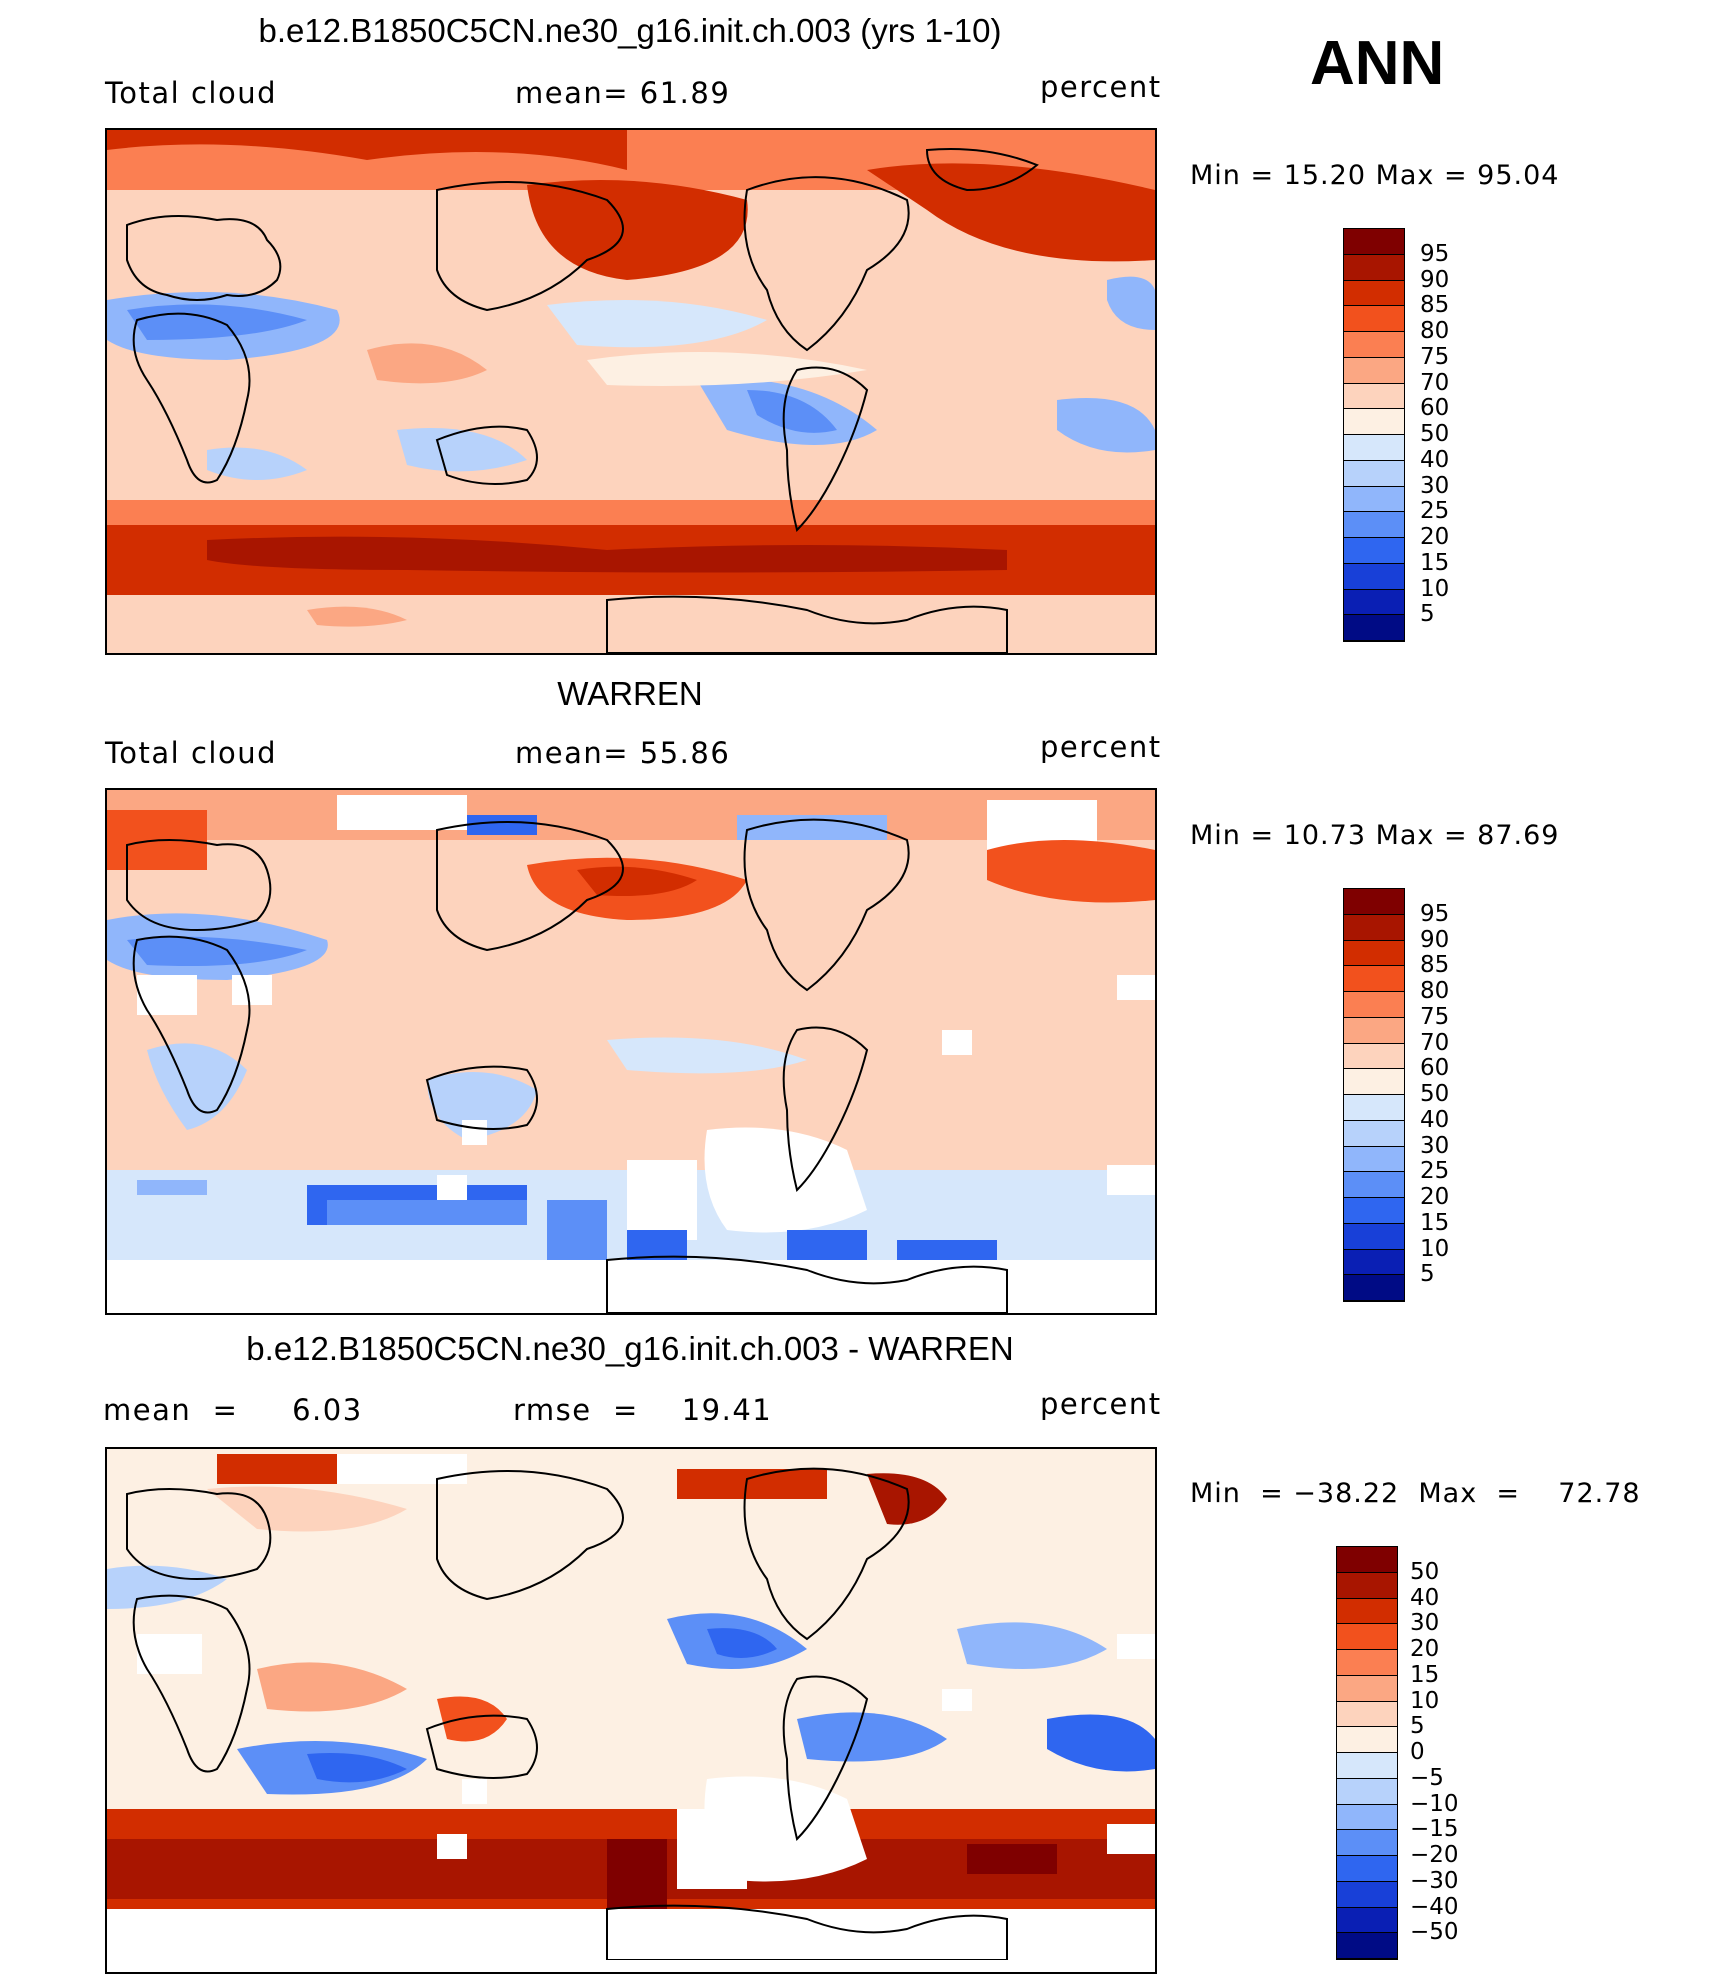 Image resolution: width=1710 pixels, height=1974 pixels. Describe the element at coordinates (1101, 747) in the screenshot. I see `panel-obs-unit-label: percent` at that location.